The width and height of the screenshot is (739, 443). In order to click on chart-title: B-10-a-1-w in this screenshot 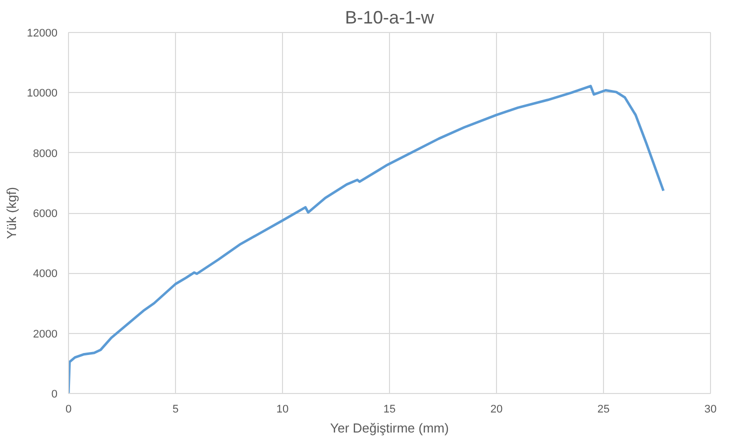, I will do `click(390, 18)`.